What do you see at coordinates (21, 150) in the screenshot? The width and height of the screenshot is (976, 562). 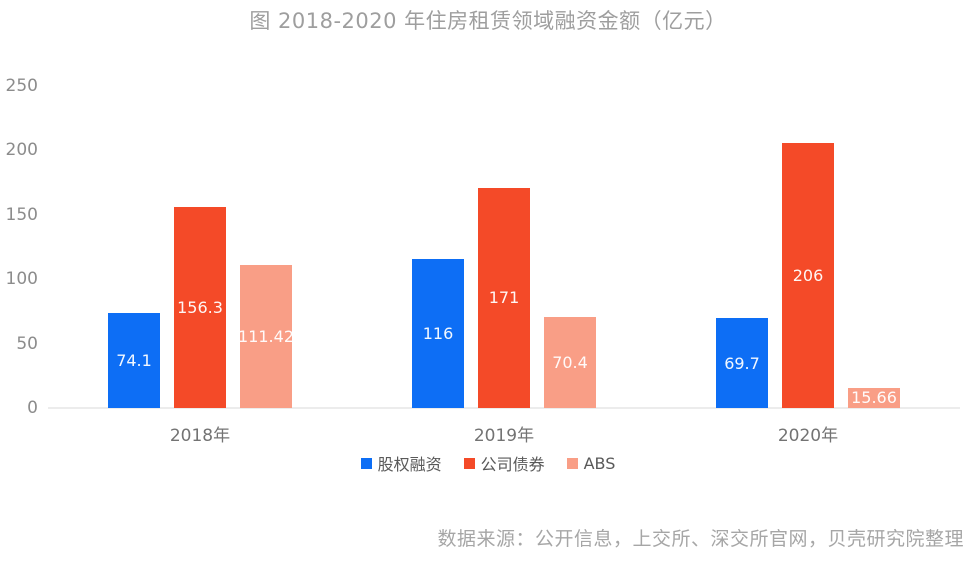 I see `y-tick-label: 200` at bounding box center [21, 150].